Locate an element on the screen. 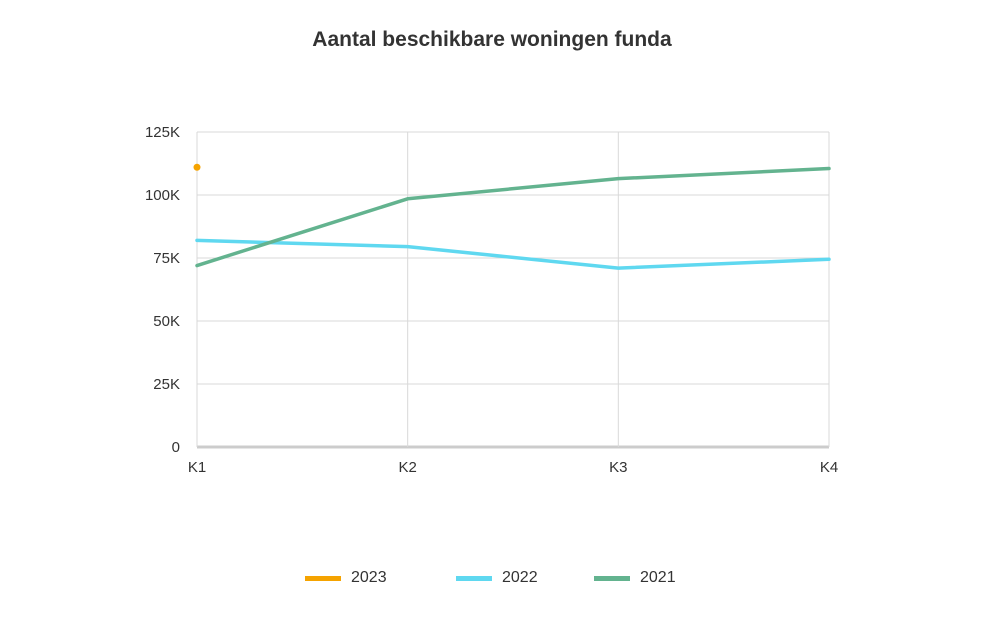 The image size is (984, 618). y-tick-label: 25K is located at coordinates (166, 384).